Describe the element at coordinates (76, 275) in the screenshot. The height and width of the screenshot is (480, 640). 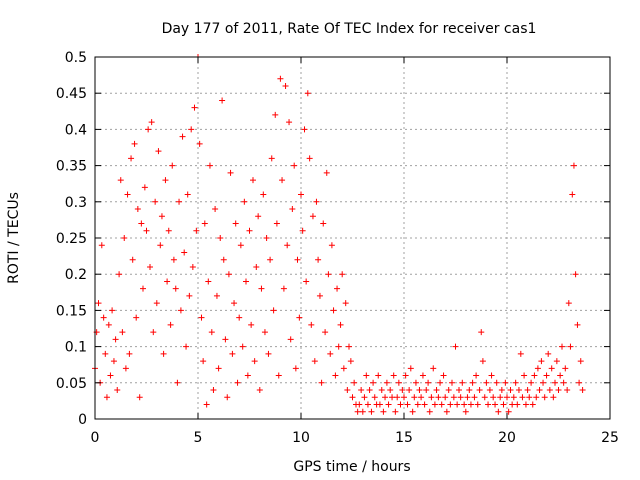
I see `y-tick-label: 0.2` at that location.